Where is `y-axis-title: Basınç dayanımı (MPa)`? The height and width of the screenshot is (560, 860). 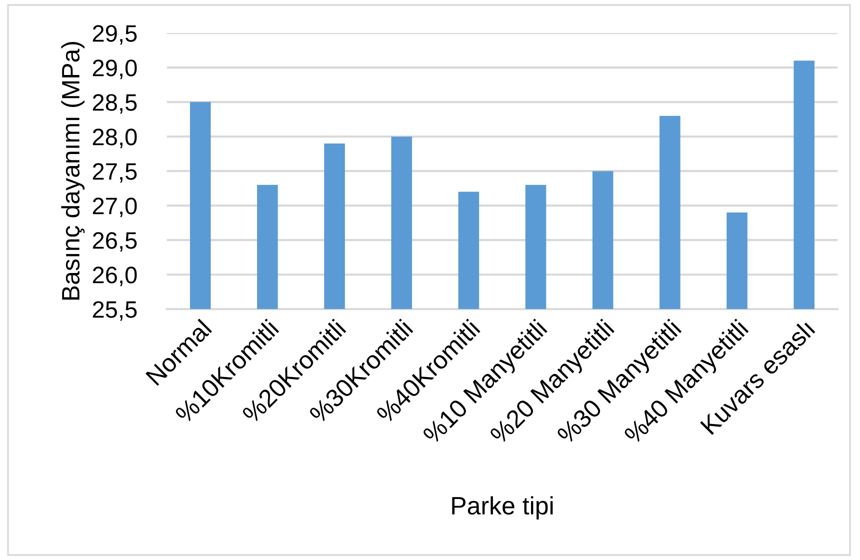
y-axis-title: Basınç dayanımı (MPa) is located at coordinates (73, 171).